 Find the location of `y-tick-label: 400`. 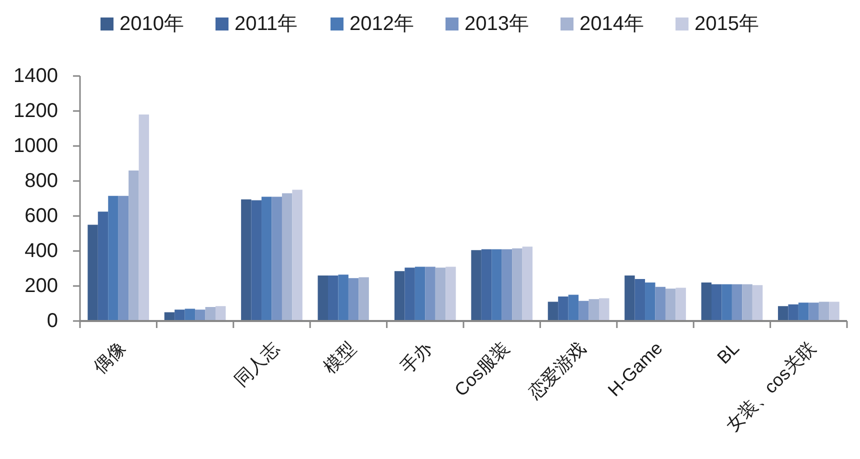

y-tick-label: 400 is located at coordinates (41, 251).